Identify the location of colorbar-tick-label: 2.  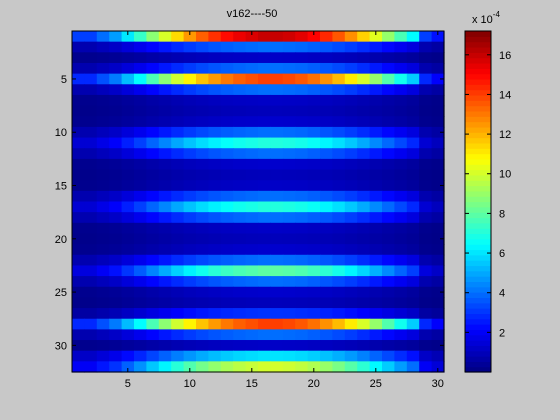
(502, 333).